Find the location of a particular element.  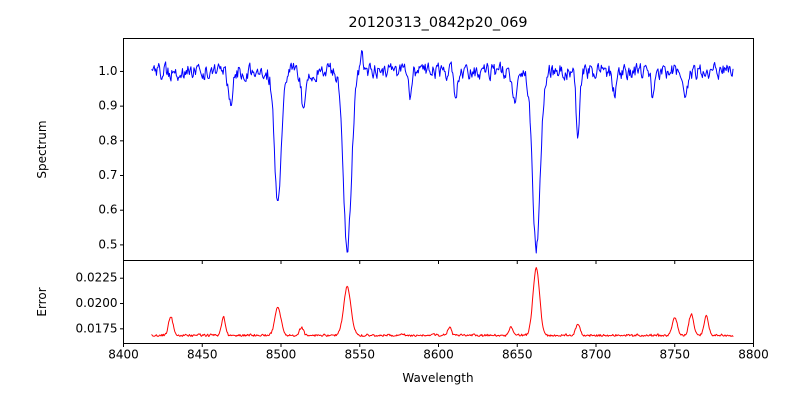

figure-title: 20120313_0842p20_069 is located at coordinates (437, 23).